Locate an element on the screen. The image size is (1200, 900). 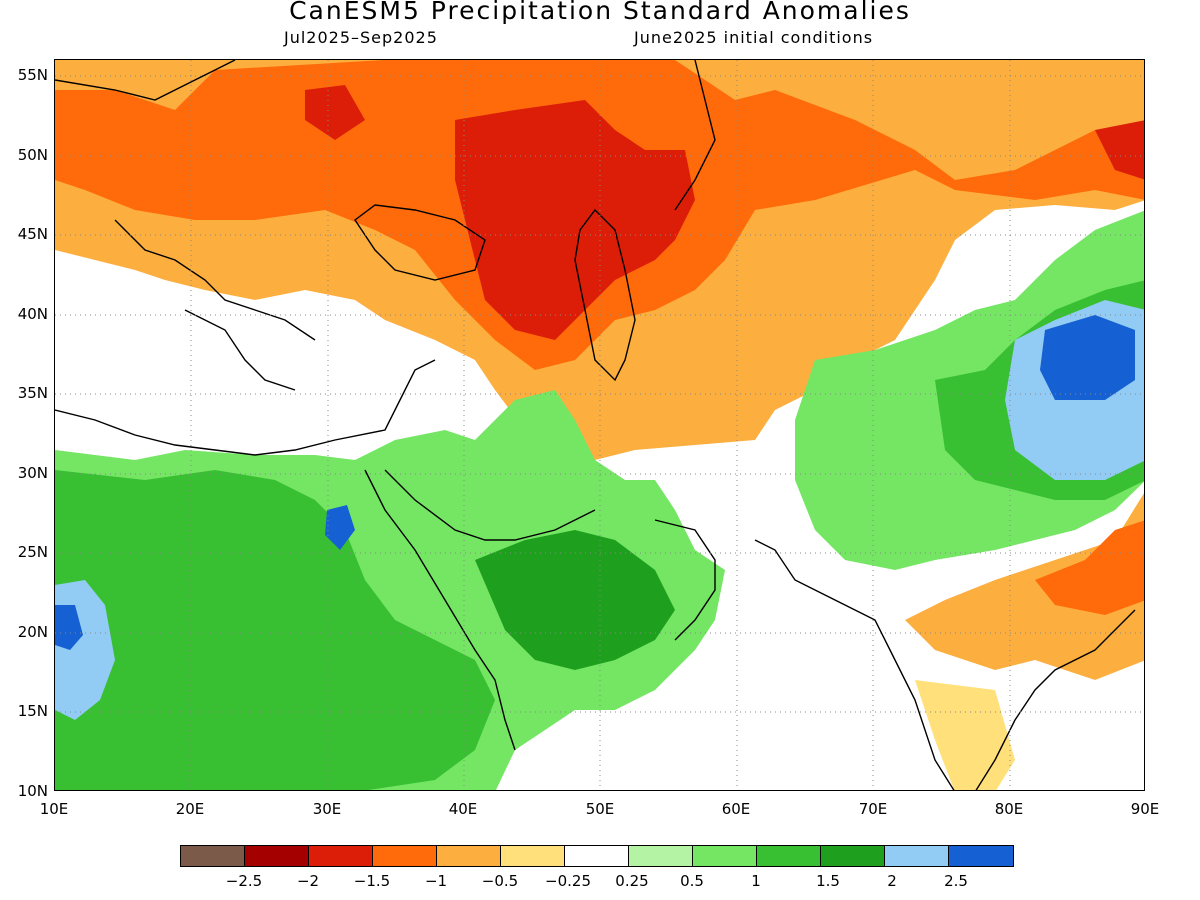
colorbar is located at coordinates (597, 856).